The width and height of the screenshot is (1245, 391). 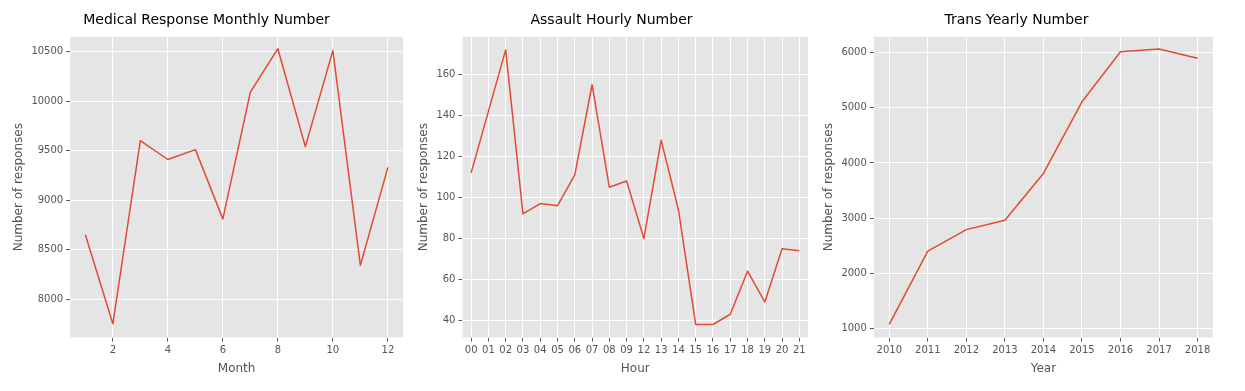 I want to click on x-tick-label: 03, so click(x=523, y=350).